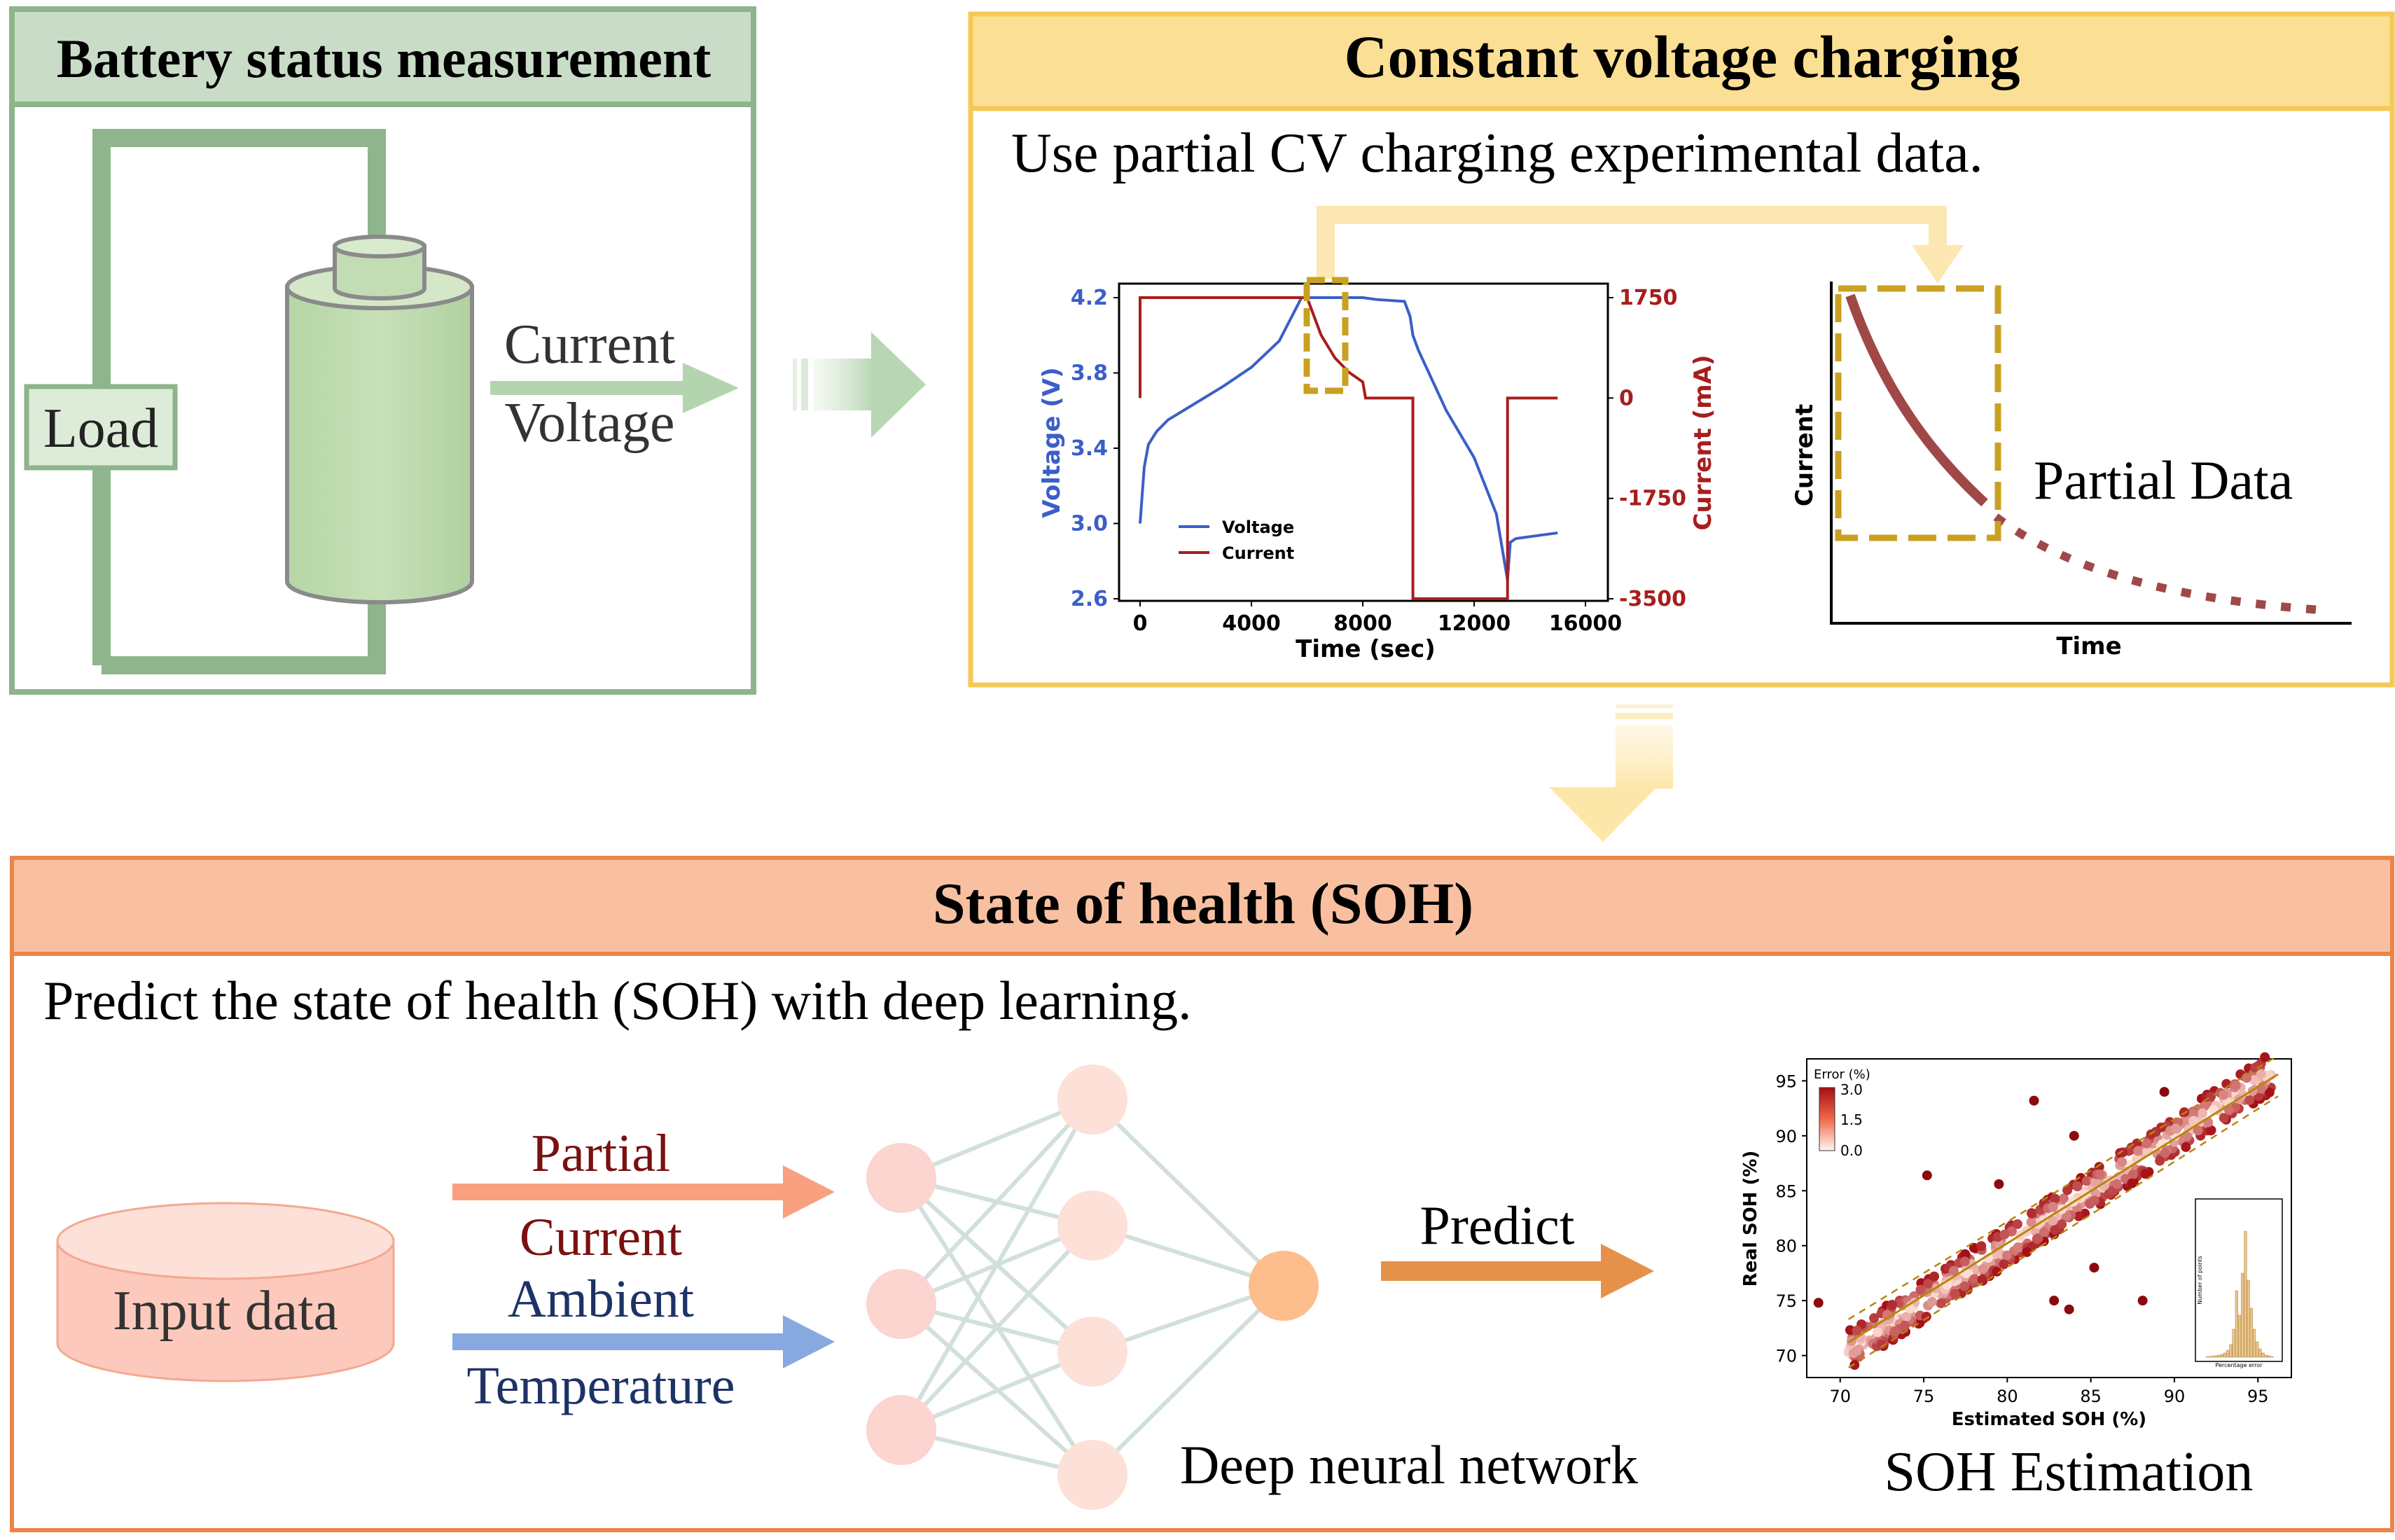  I want to click on vc-ytick-label: 3.4, so click(1089, 448).